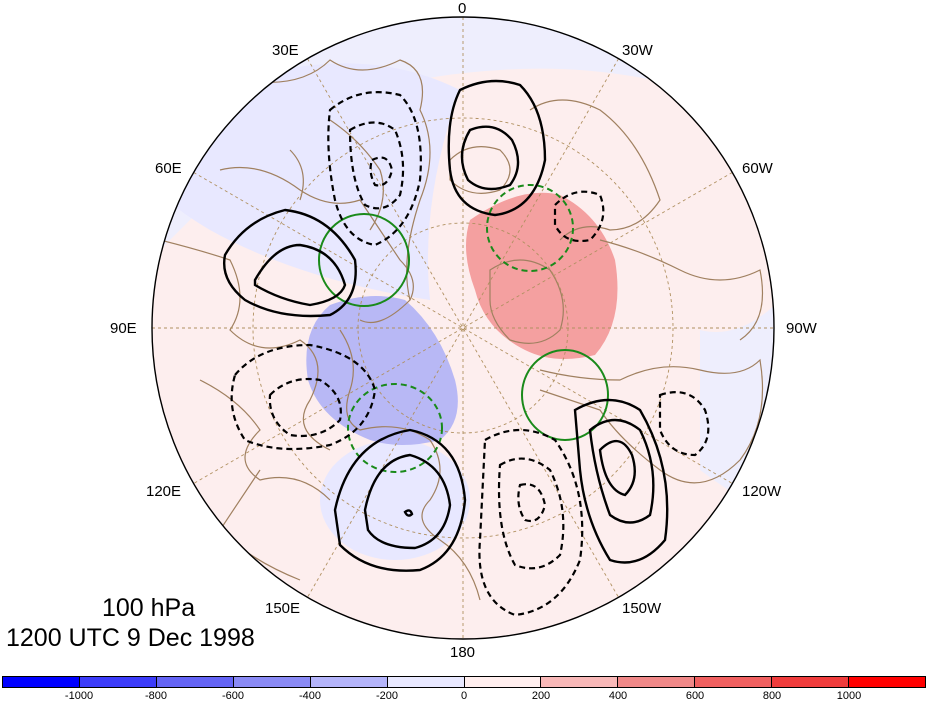 This screenshot has height=702, width=928. I want to click on lon-label-30e: 30E, so click(285, 50).